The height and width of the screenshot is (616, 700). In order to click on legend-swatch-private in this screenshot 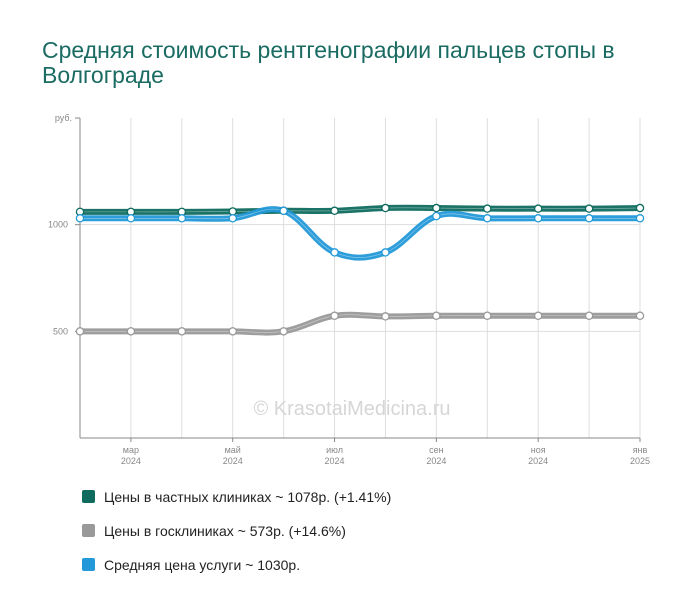, I will do `click(88, 496)`.